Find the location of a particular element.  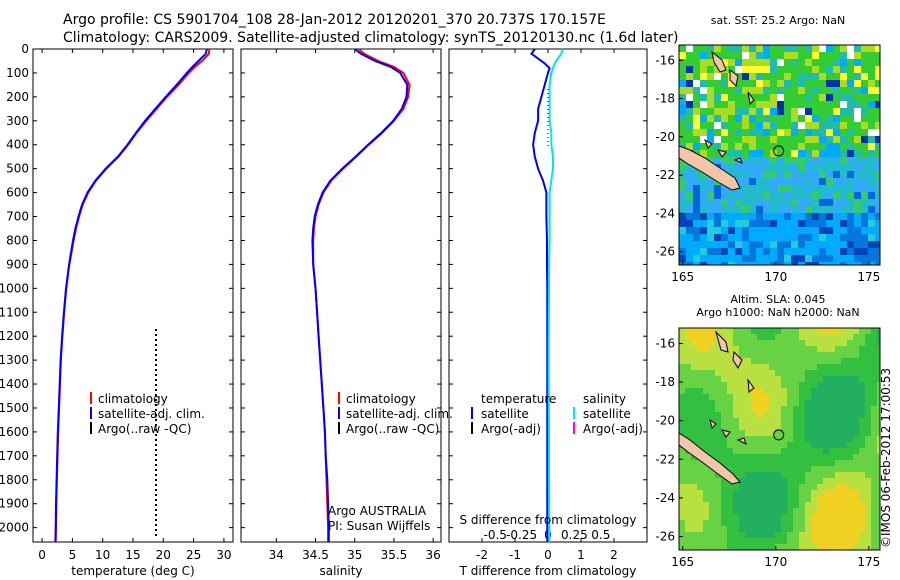

map-y-tick-label: -16 is located at coordinates (665, 343).